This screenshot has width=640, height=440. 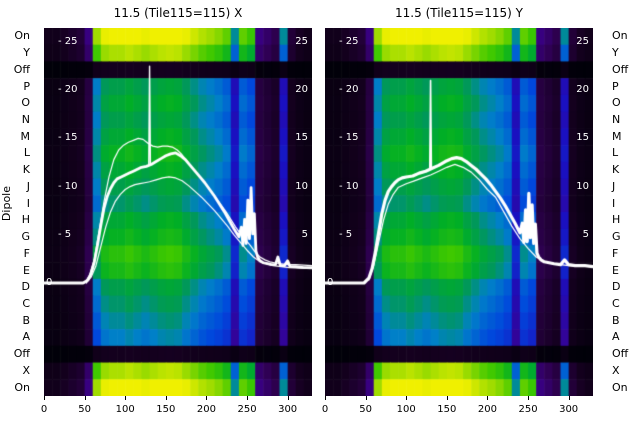 What do you see at coordinates (617, 136) in the screenshot?
I see `dipole-label-right: M` at bounding box center [617, 136].